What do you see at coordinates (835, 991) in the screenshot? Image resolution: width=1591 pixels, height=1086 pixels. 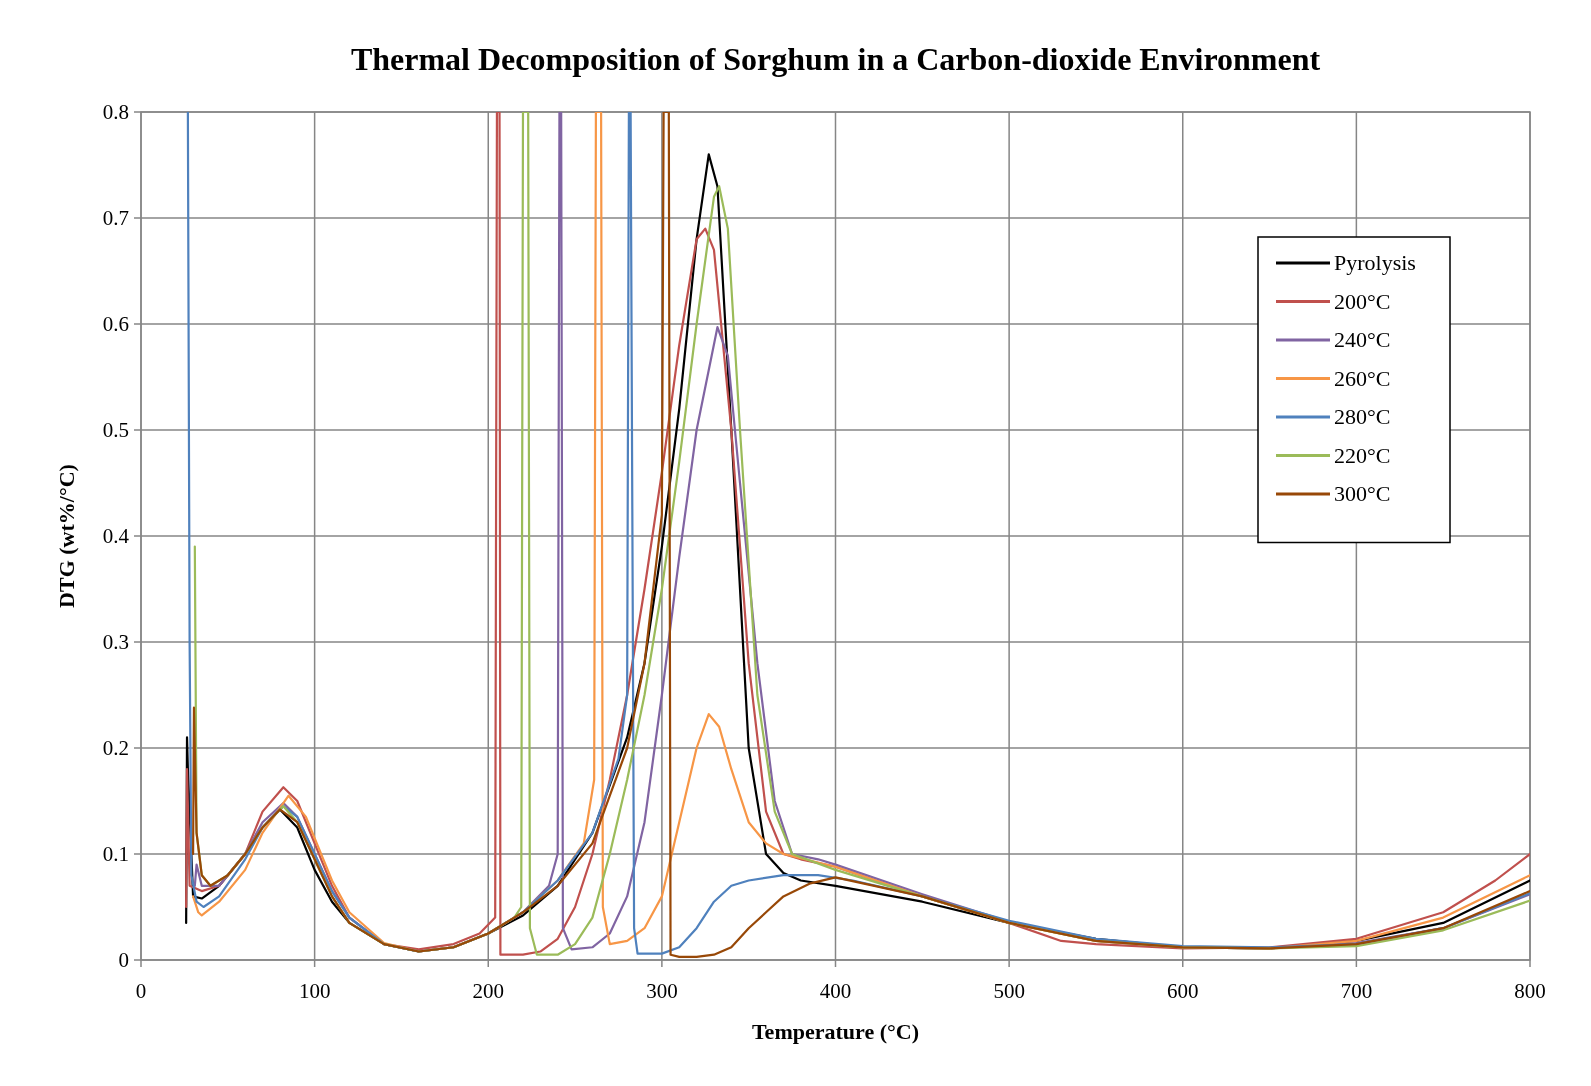 I see `x-tick-label: 400` at bounding box center [835, 991].